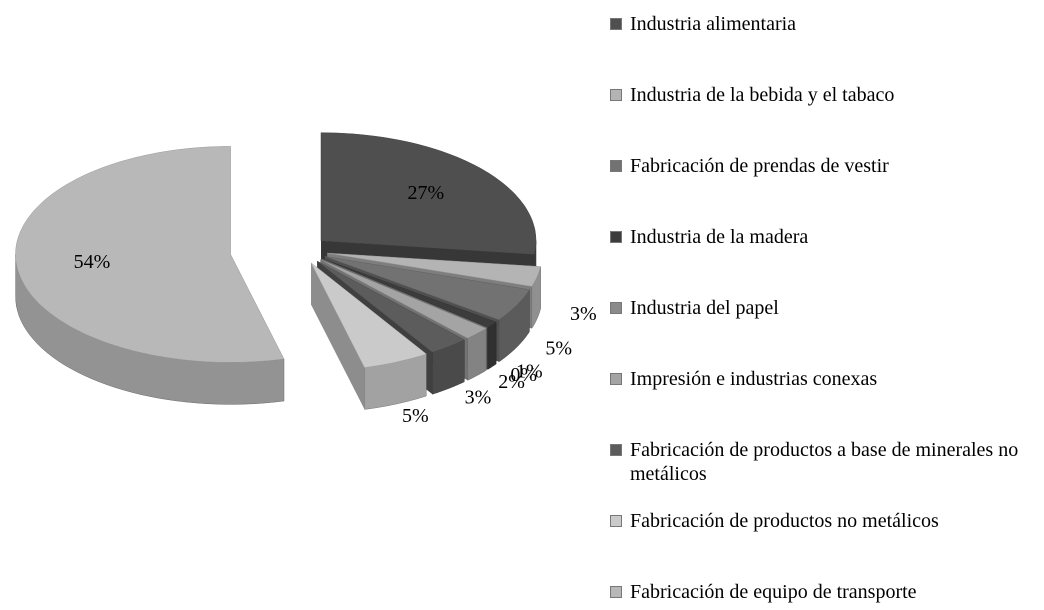 This screenshot has width=1044, height=610. What do you see at coordinates (704, 308) in the screenshot?
I see `legend-label: Industria del papel` at bounding box center [704, 308].